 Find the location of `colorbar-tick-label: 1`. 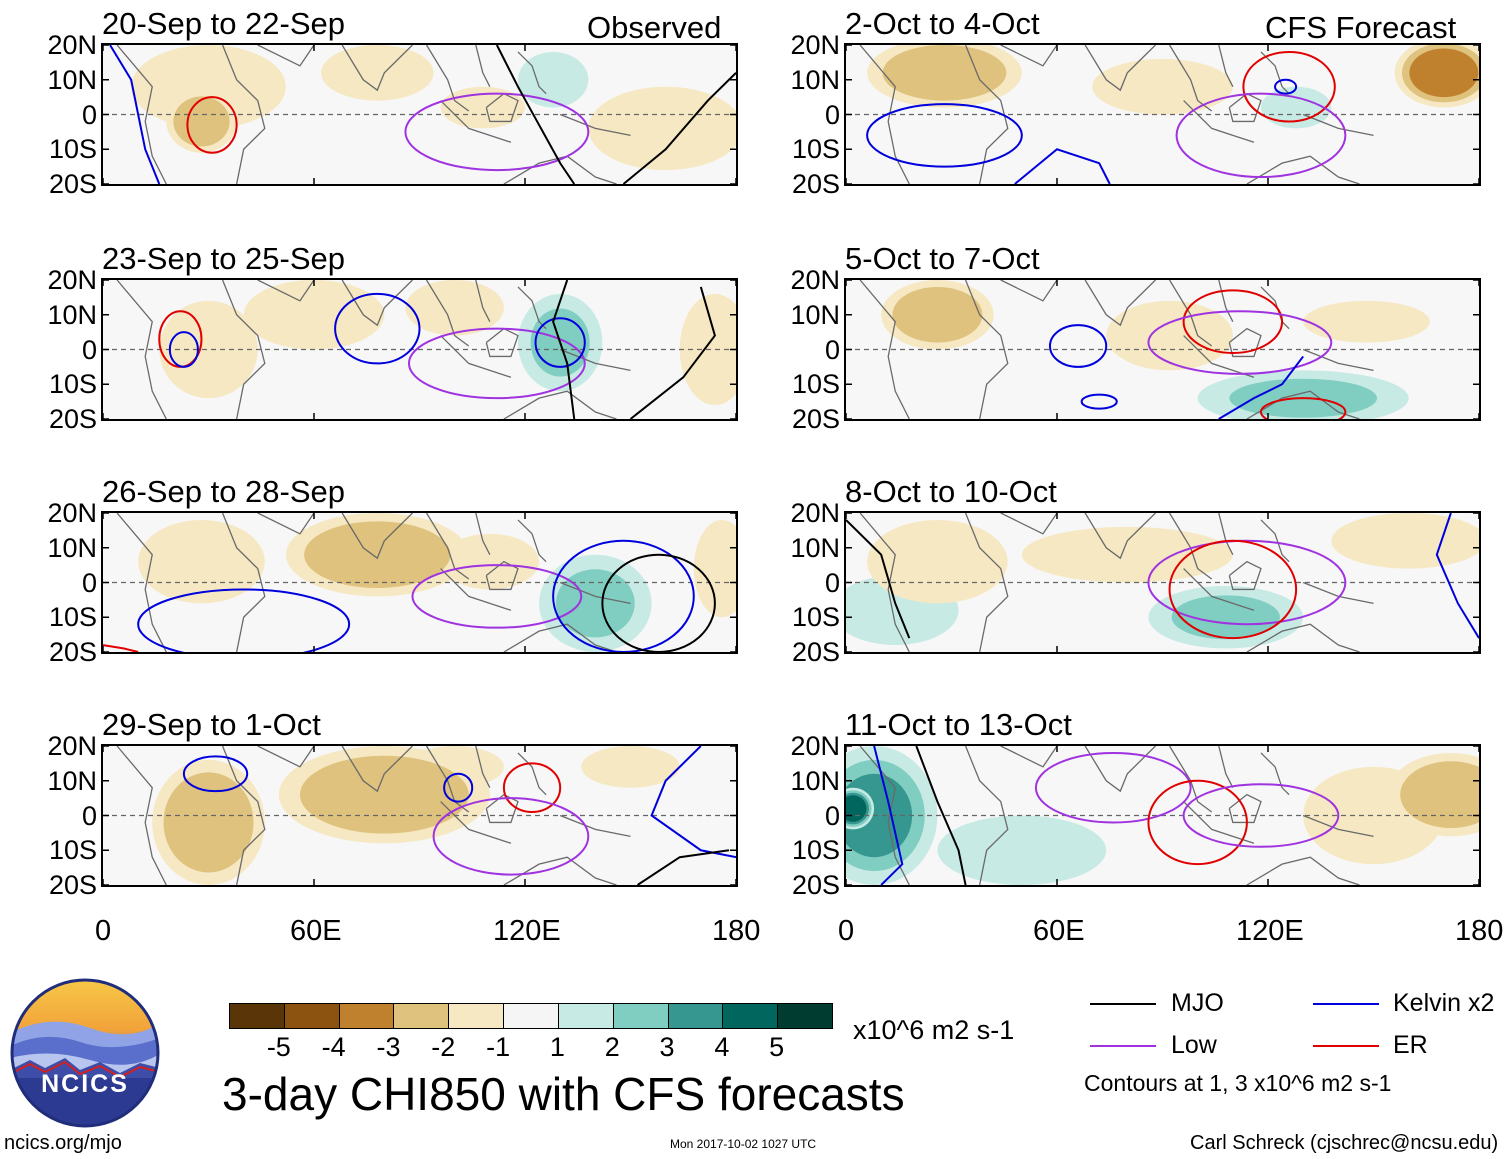

colorbar-tick-label: 1 is located at coordinates (557, 1047).